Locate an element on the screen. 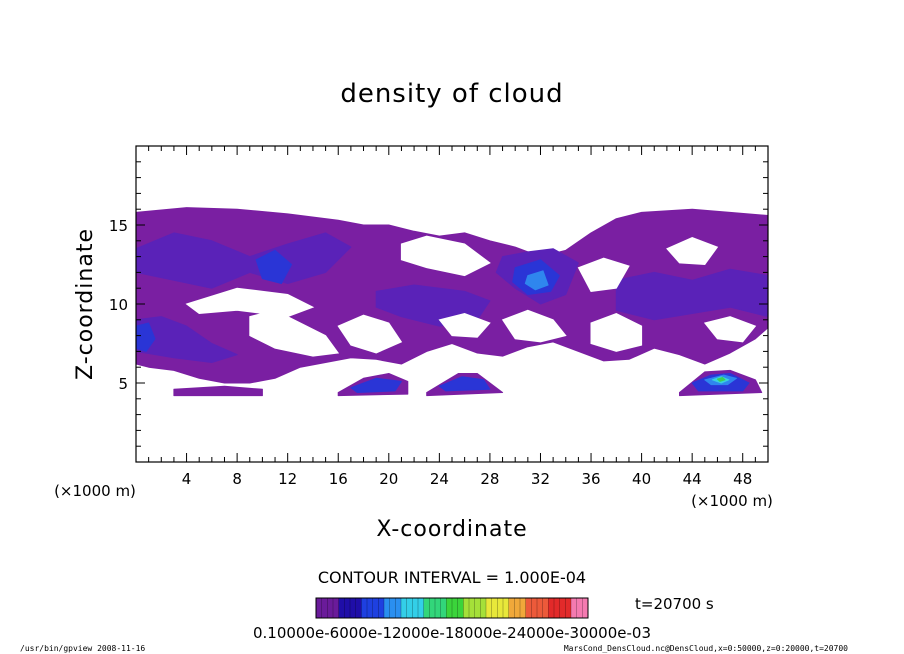 This screenshot has width=904, height=654. contour-region-base is located at coordinates (218, 391).